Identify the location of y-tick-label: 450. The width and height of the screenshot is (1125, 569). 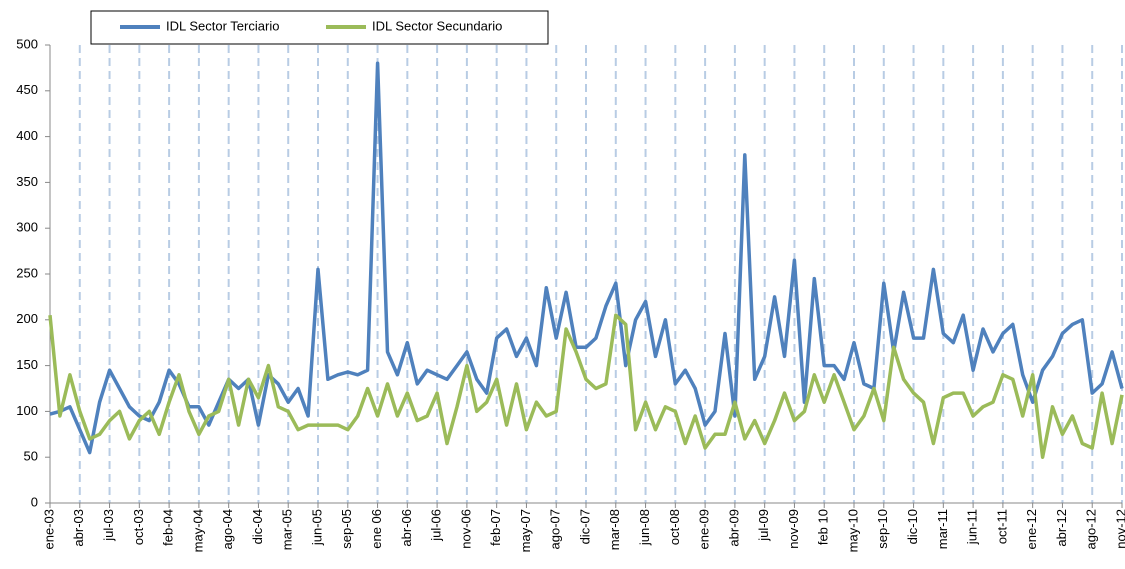
(27, 89).